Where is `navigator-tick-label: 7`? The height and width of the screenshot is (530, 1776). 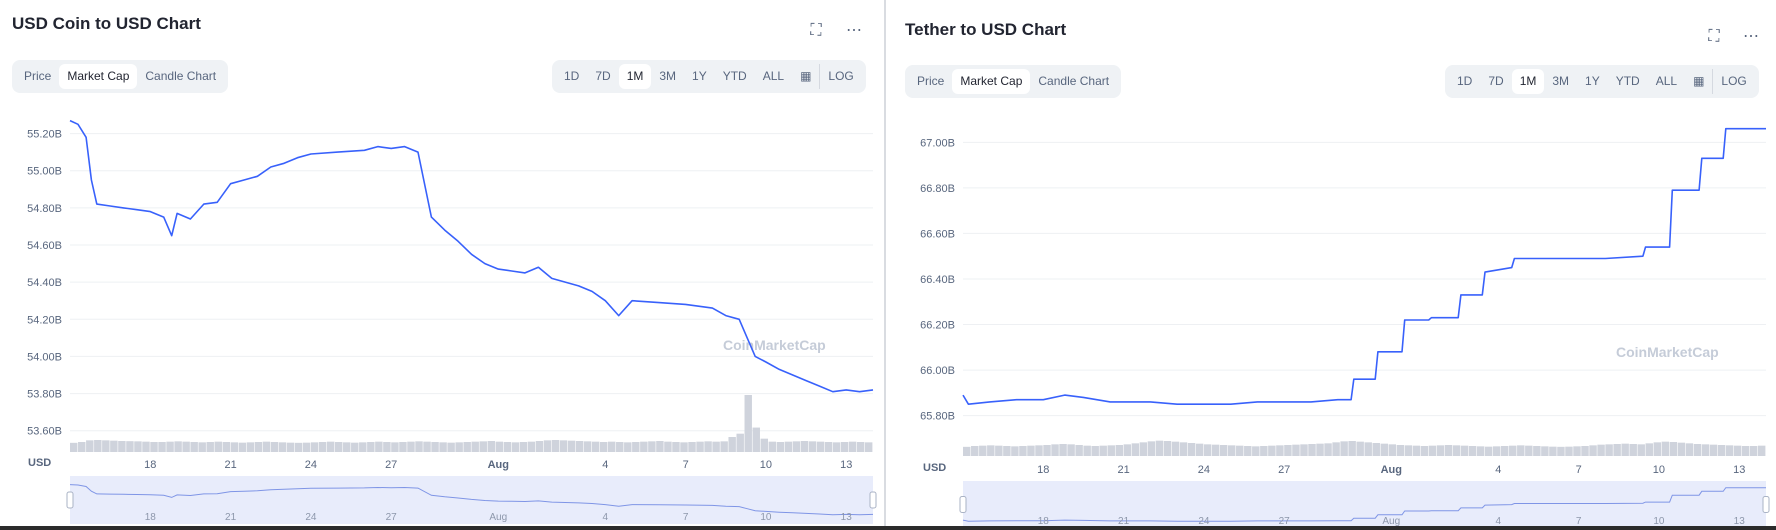 navigator-tick-label: 7 is located at coordinates (1579, 521).